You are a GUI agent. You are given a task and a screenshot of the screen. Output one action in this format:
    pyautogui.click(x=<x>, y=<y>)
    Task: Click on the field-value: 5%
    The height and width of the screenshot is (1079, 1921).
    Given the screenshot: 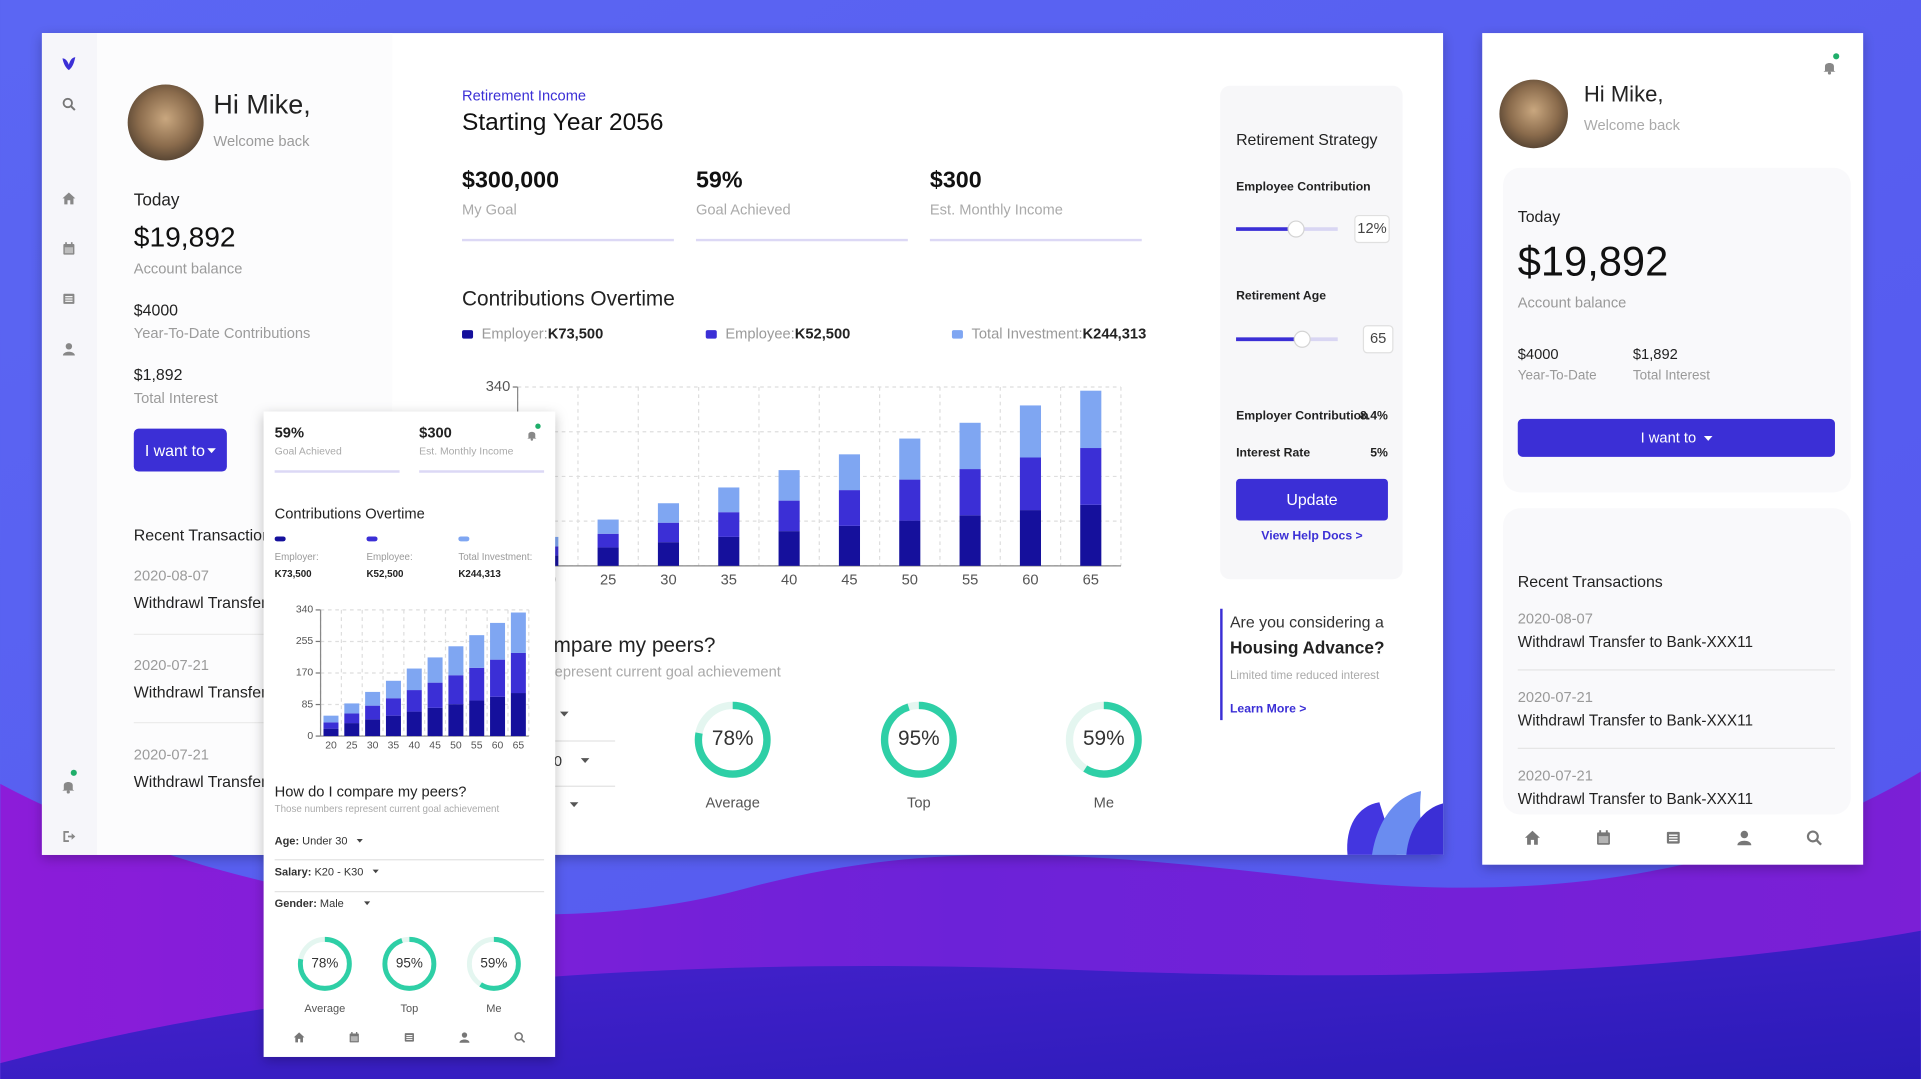 What is the action you would take?
    pyautogui.click(x=1379, y=452)
    